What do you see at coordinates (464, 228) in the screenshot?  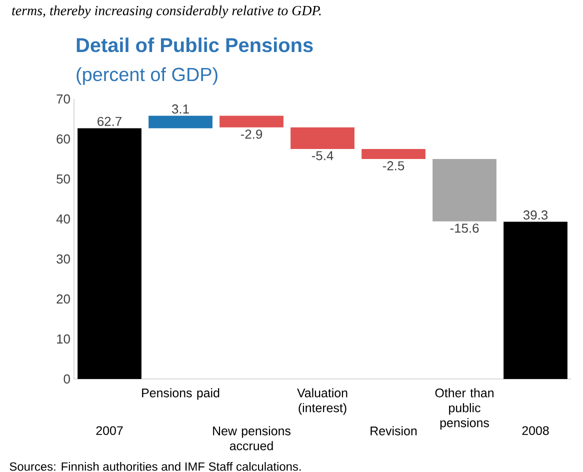 I see `data-label: -15.6` at bounding box center [464, 228].